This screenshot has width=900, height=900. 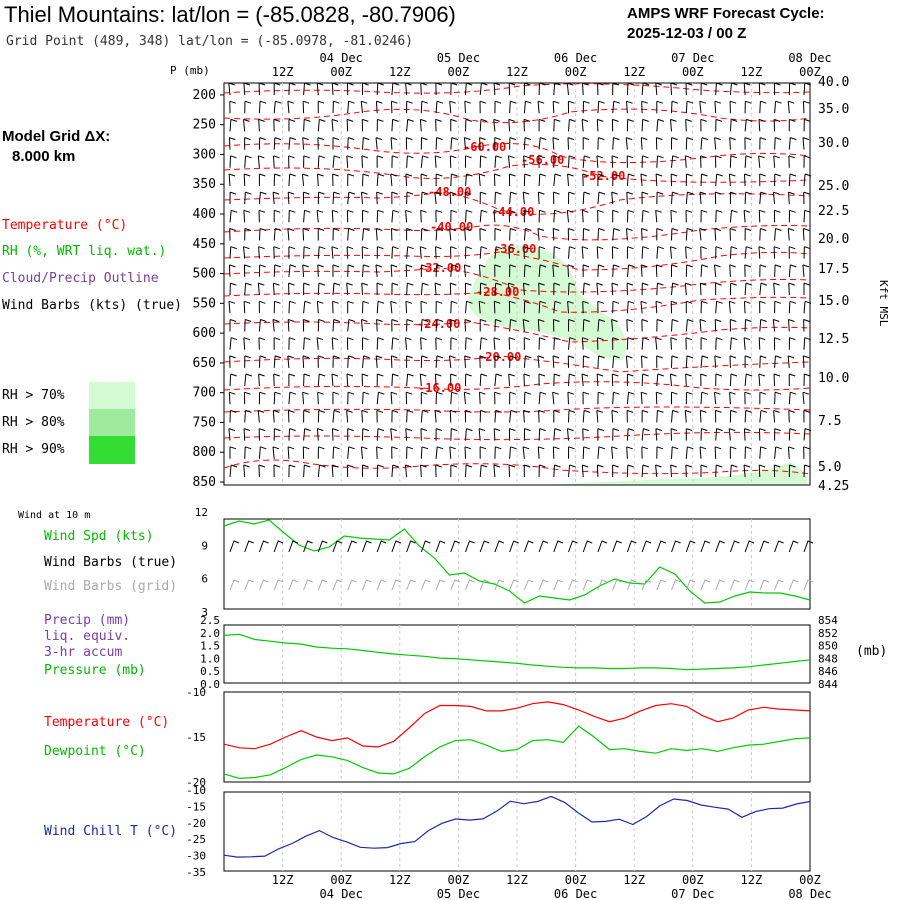 I want to click on precip-tick: 0.5, so click(x=210, y=671).